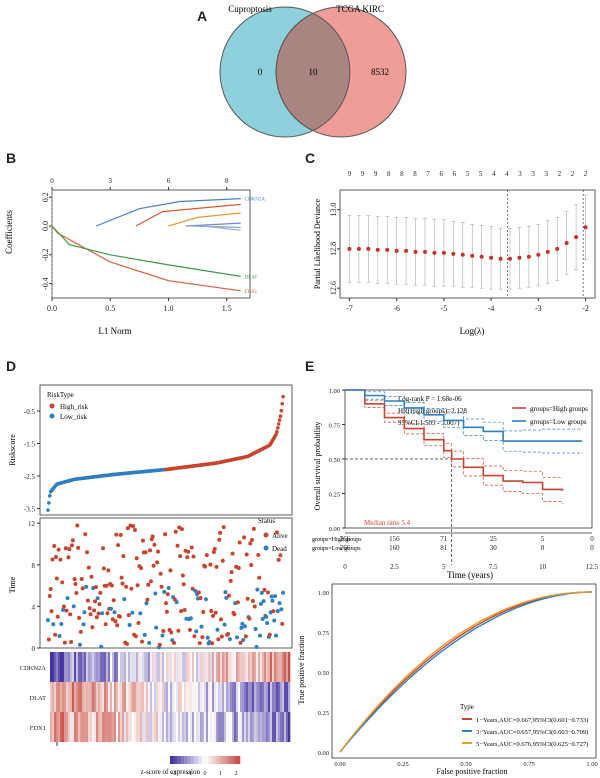 The image size is (600, 778). What do you see at coordinates (455, 174) in the screenshot?
I see `cv-top-tick-label: 6` at bounding box center [455, 174].